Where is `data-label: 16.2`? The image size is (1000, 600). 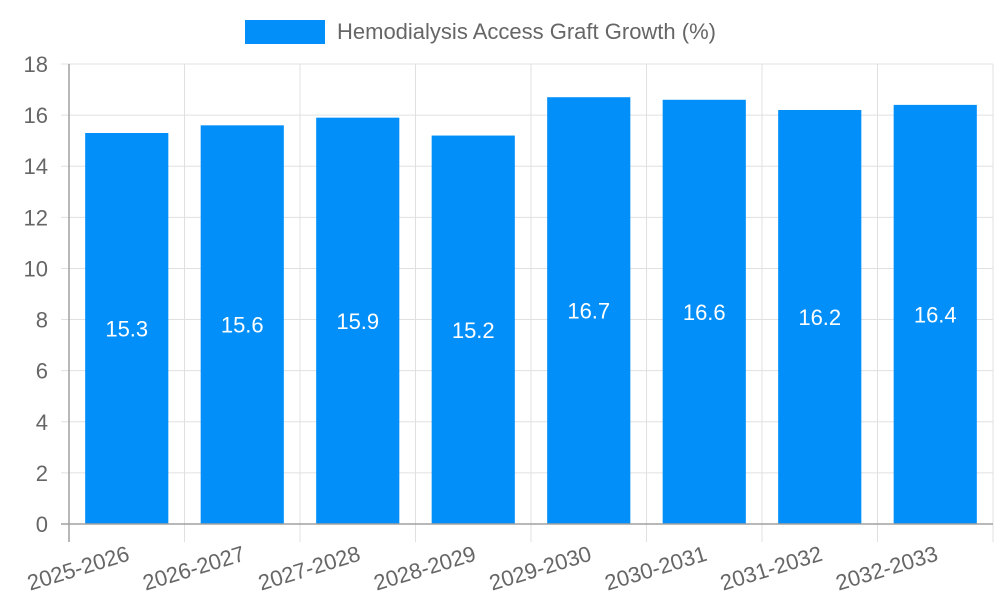 data-label: 16.2 is located at coordinates (819, 317).